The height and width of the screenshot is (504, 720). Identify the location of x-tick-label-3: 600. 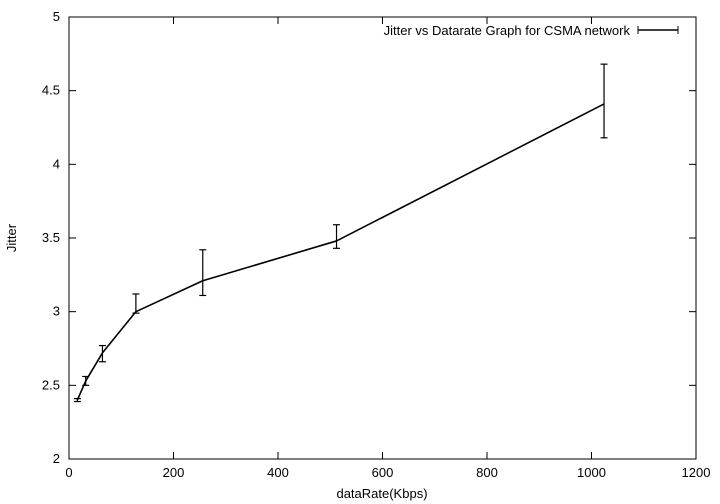
(383, 472).